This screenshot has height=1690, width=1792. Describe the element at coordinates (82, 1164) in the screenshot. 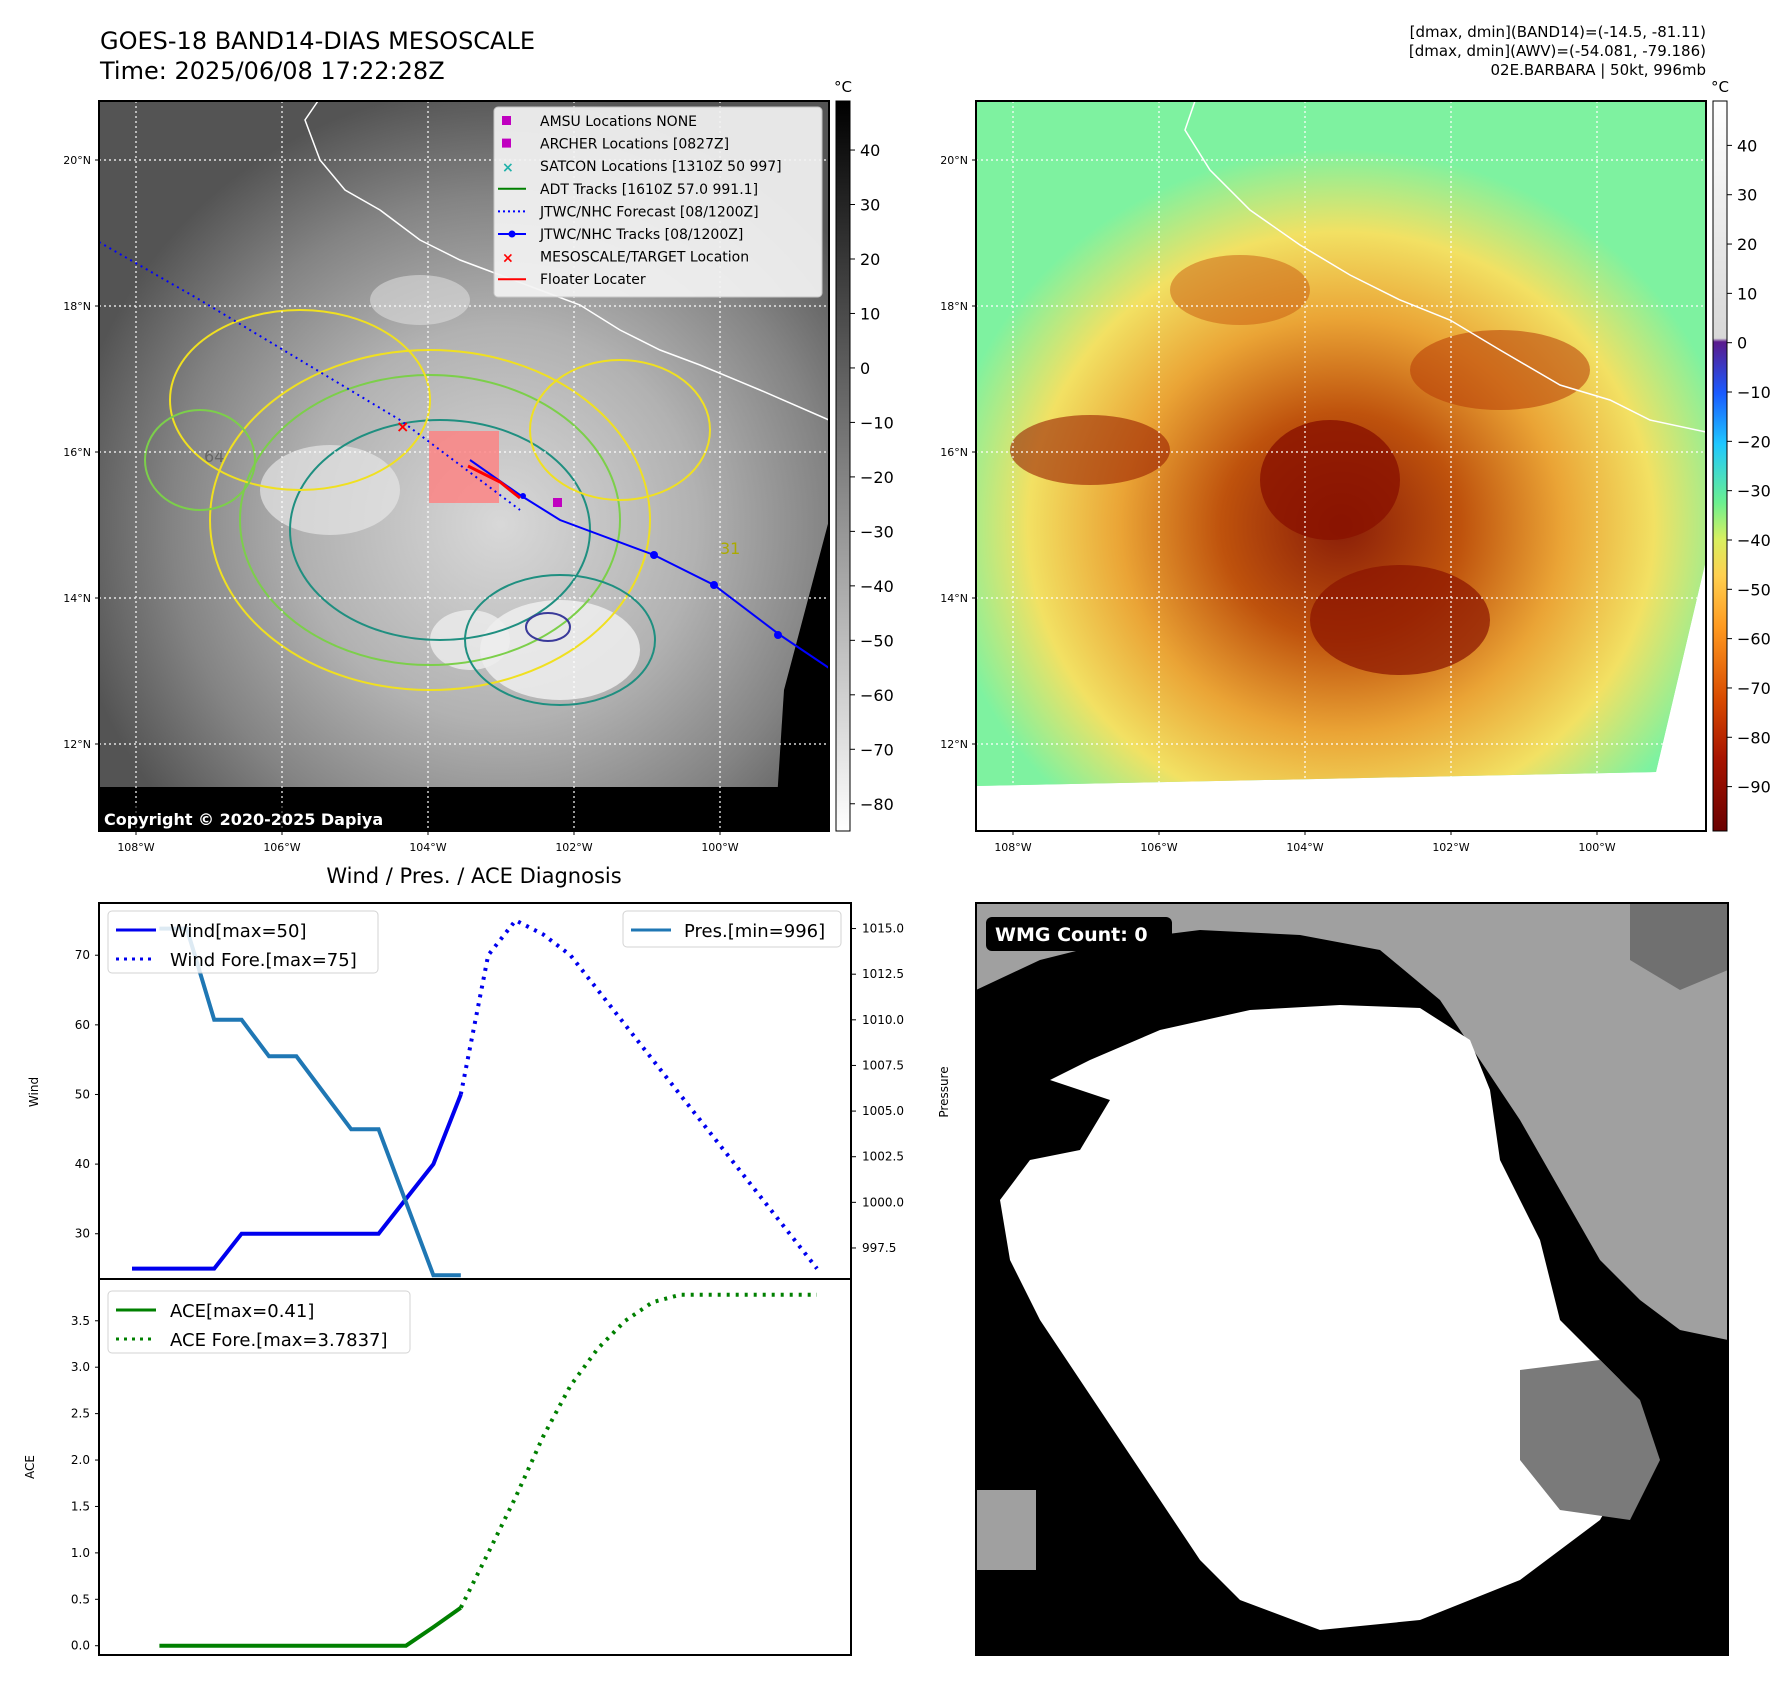

I see `wind-tick-label: 40` at that location.